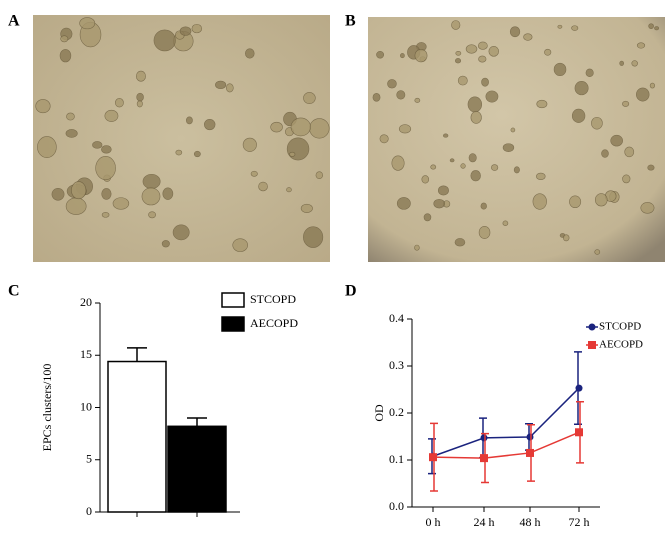 This screenshot has height=535, width=669. I want to click on x-tick-label: 72 h, so click(579, 522).